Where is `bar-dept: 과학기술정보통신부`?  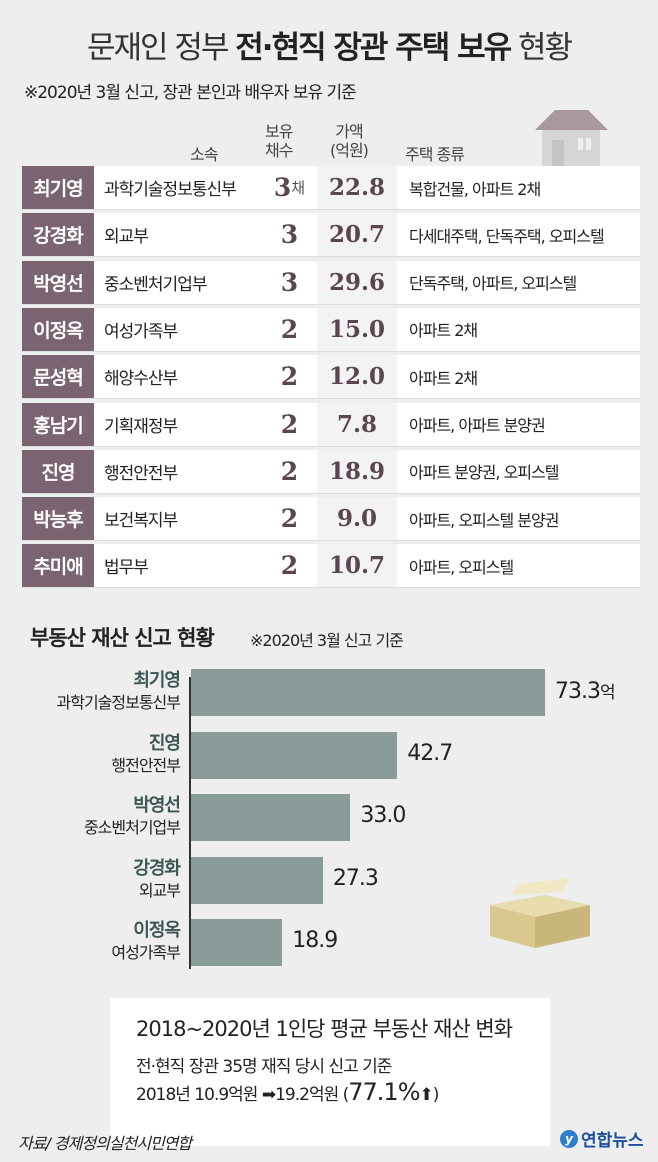
bar-dept: 과학기술정보통신부 is located at coordinates (118, 702).